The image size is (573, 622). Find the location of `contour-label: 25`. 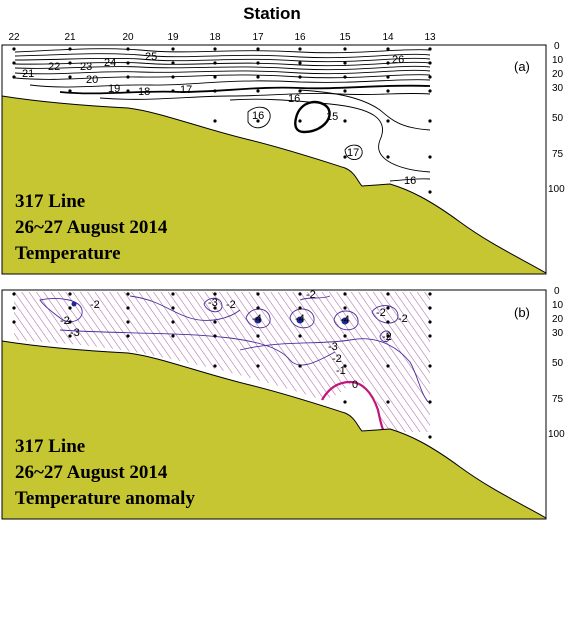

contour-label: 25 is located at coordinates (151, 57).